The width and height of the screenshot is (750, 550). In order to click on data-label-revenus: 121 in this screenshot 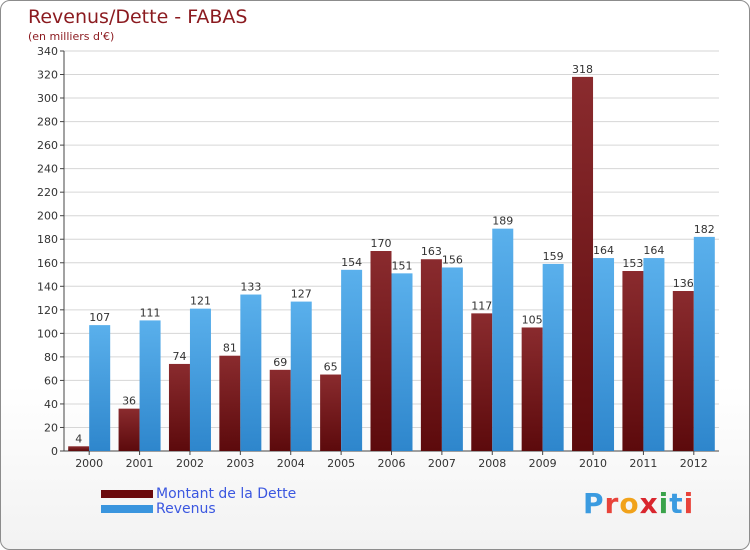, I will do `click(200, 301)`.